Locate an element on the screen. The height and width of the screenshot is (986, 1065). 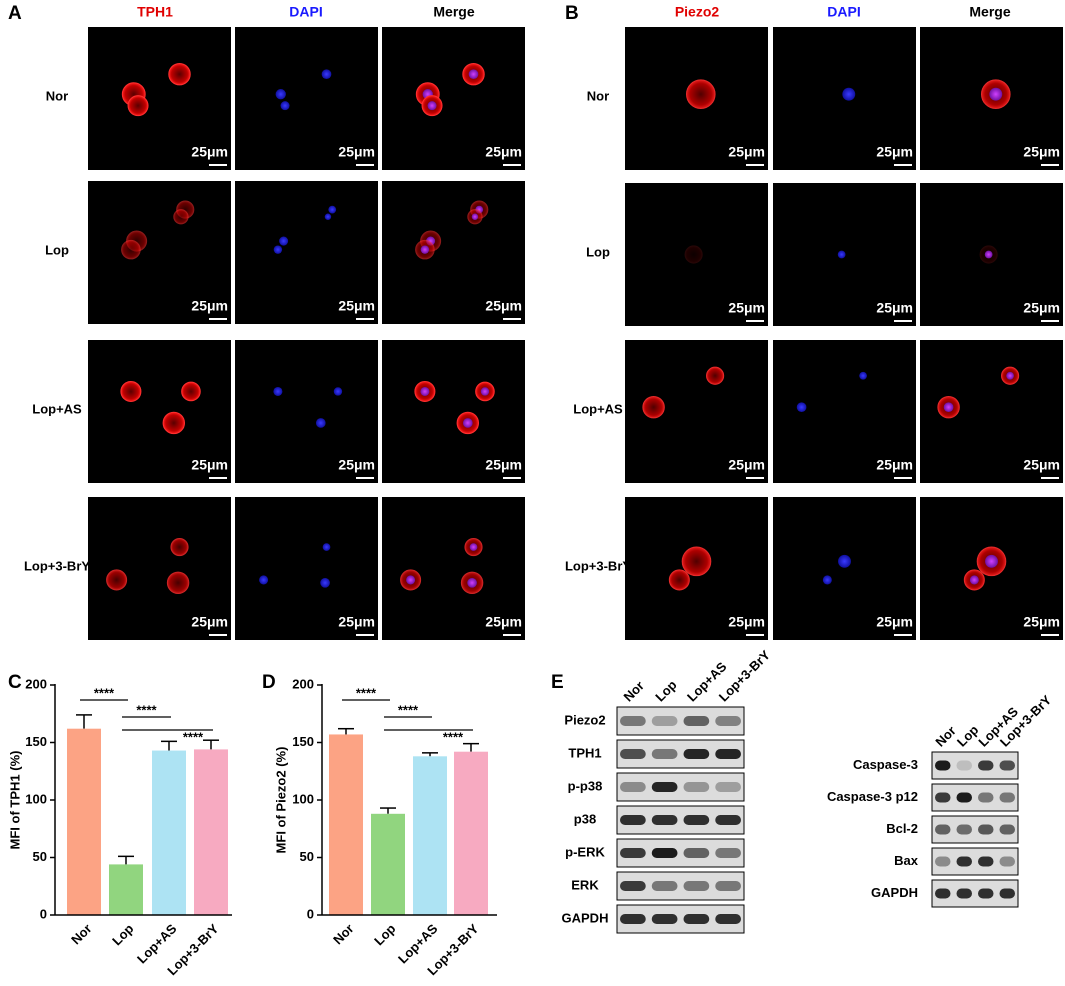
lane-label: Lop+3-BrY is located at coordinates (745, 676).